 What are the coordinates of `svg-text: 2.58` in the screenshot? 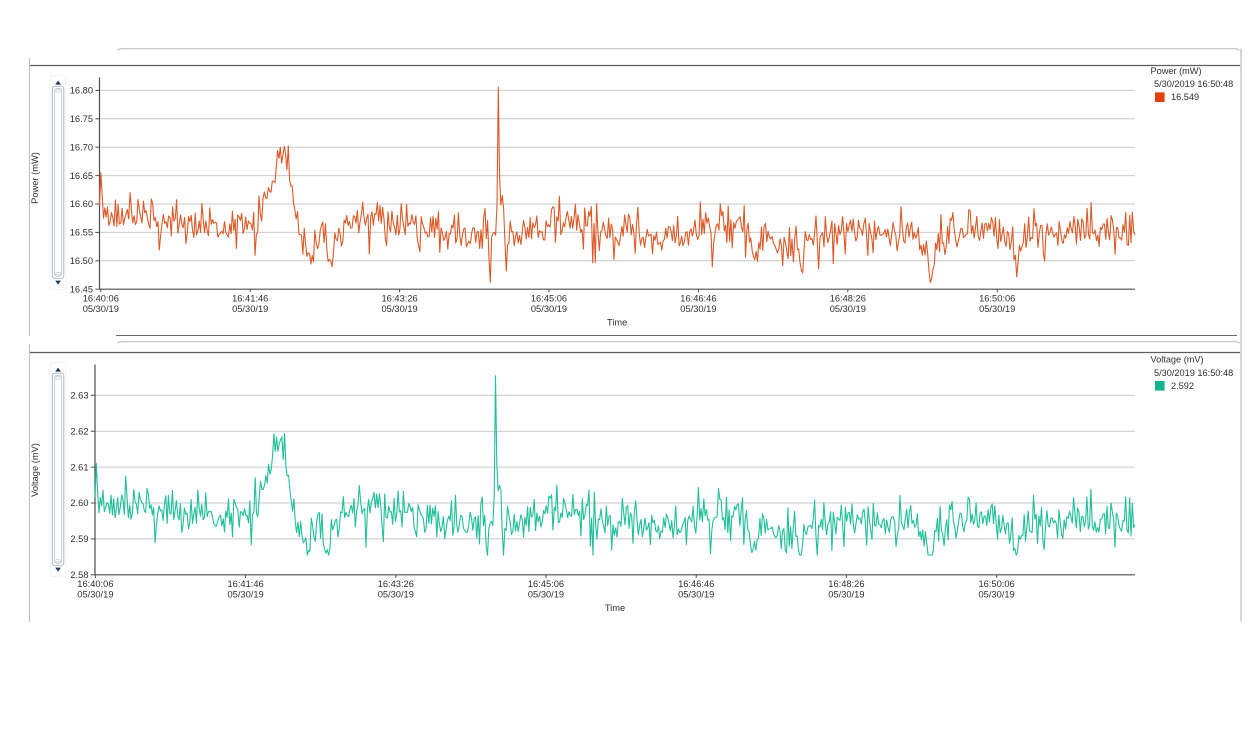 It's located at (79, 575).